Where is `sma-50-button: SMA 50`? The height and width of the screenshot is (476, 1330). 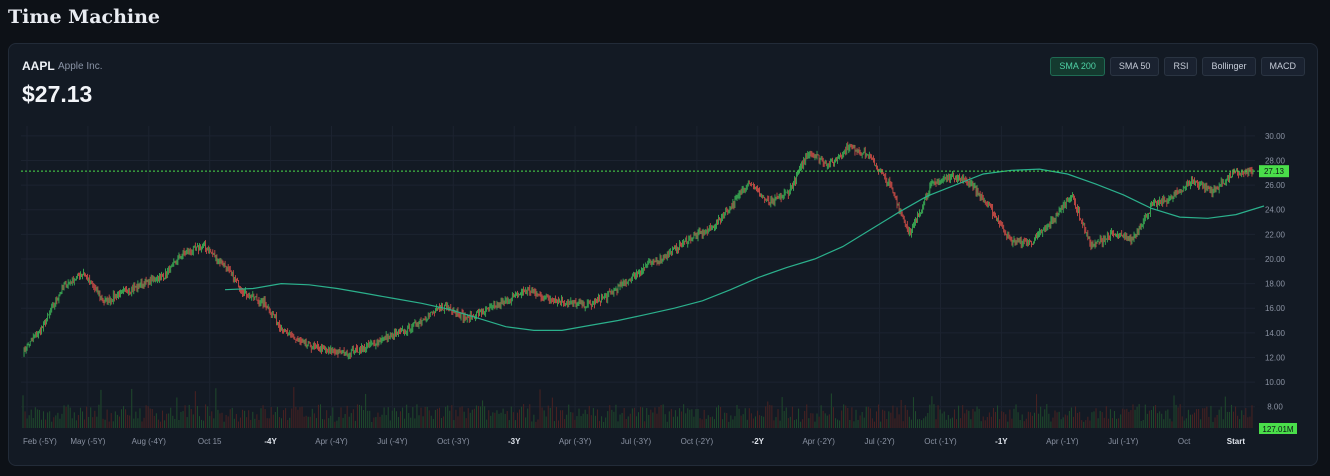
sma-50-button: SMA 50 is located at coordinates (1134, 66).